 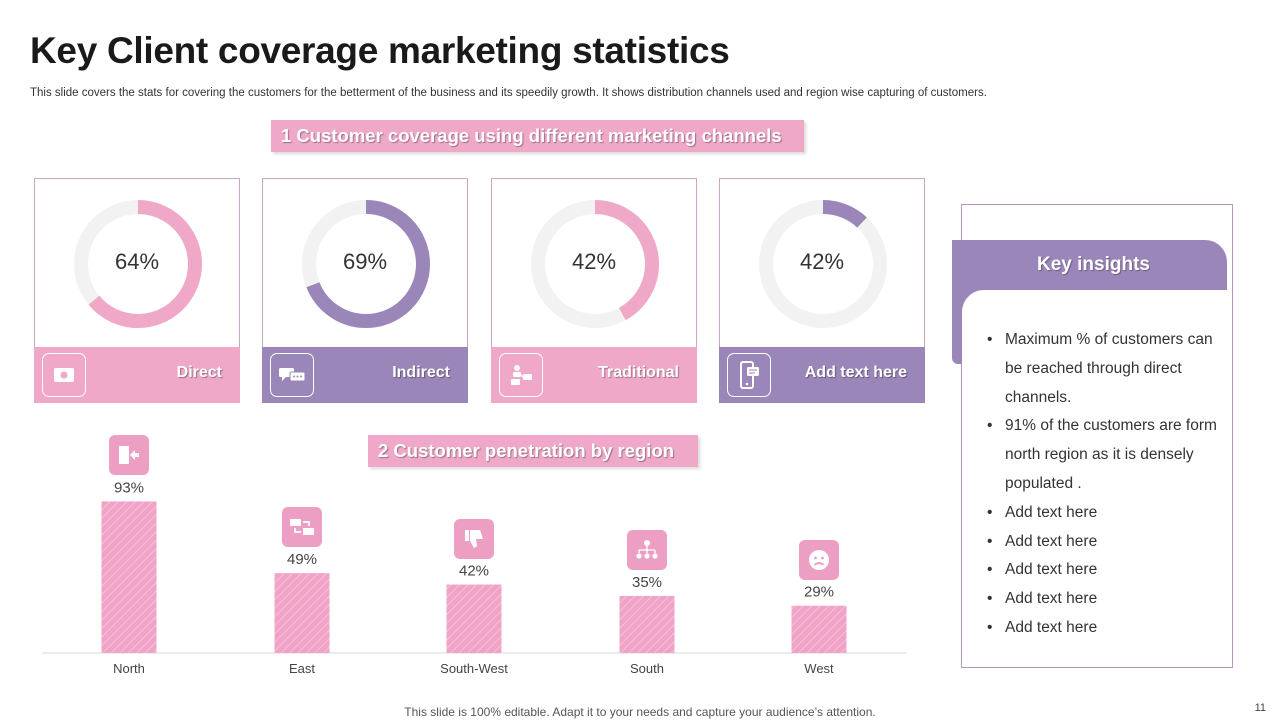 I want to click on x-tick-label: South-West, so click(x=474, y=668).